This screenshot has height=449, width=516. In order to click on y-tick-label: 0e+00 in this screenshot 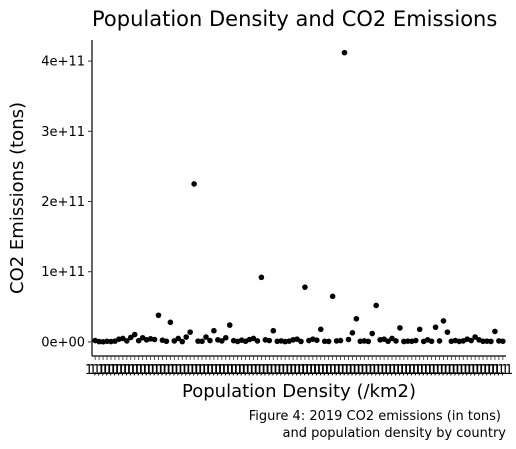, I will do `click(63, 342)`.